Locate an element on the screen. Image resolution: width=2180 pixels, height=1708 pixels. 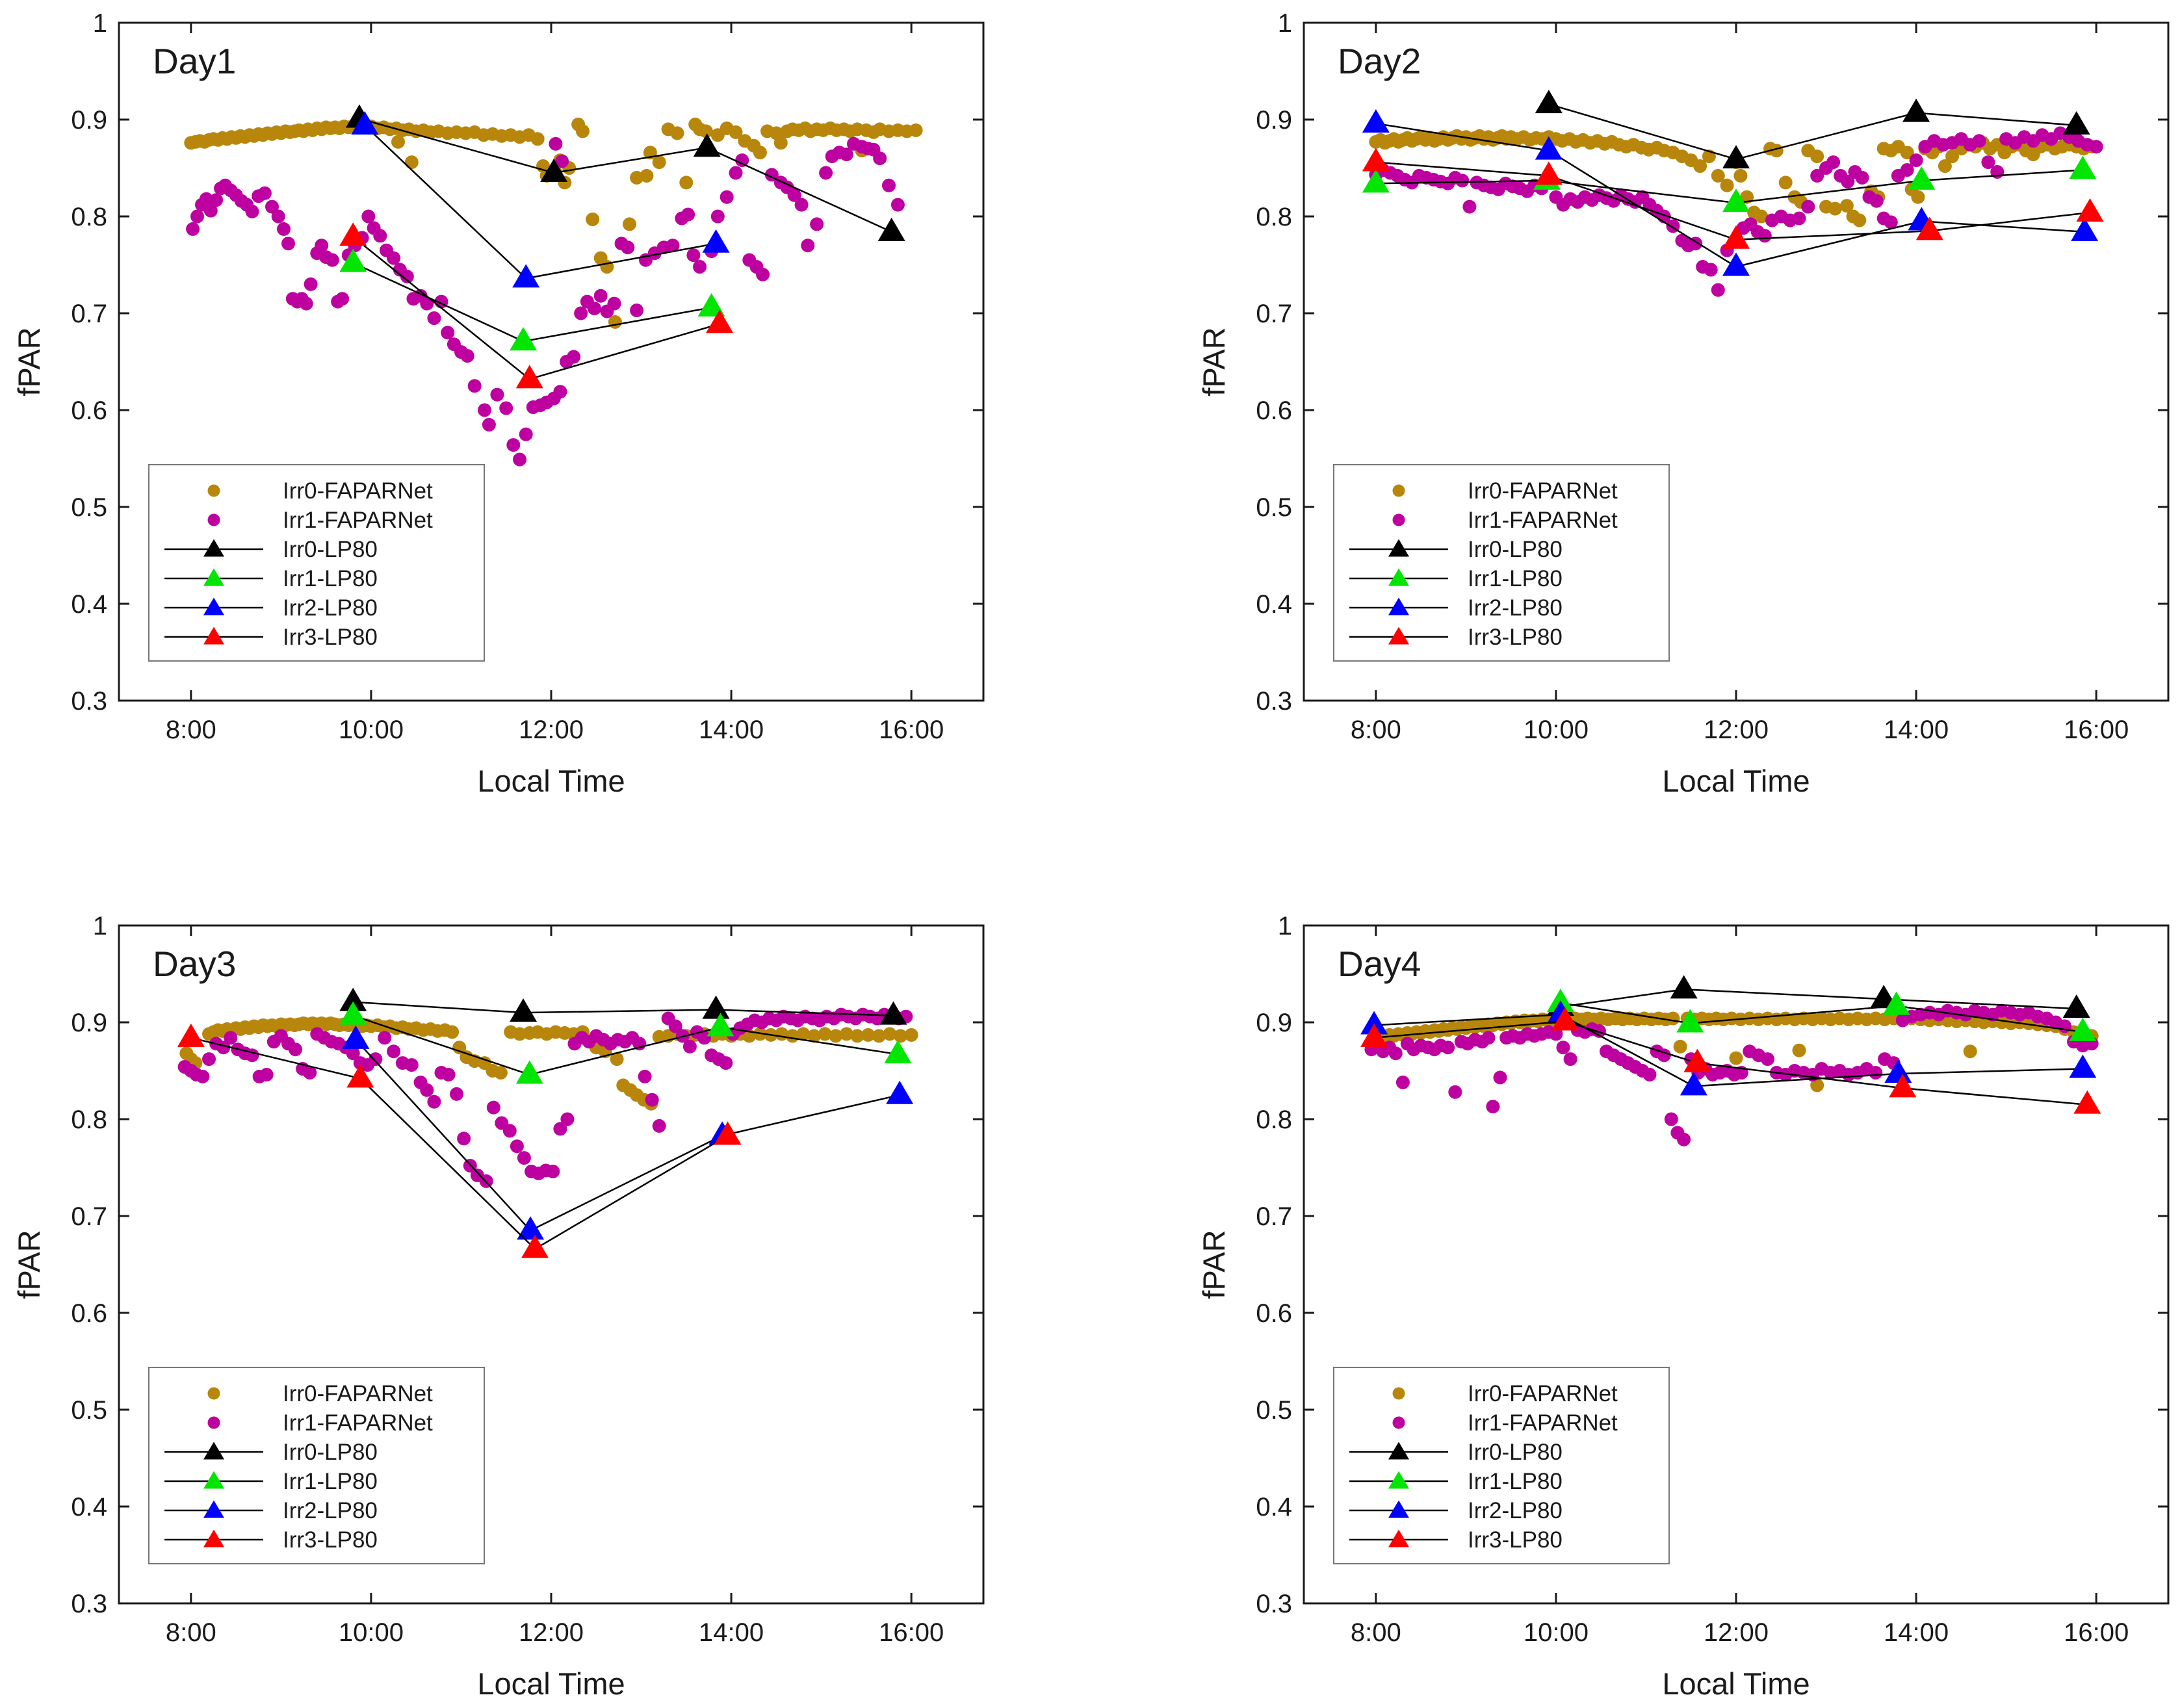
line-series-irr1-lp80 is located at coordinates (532, 299).